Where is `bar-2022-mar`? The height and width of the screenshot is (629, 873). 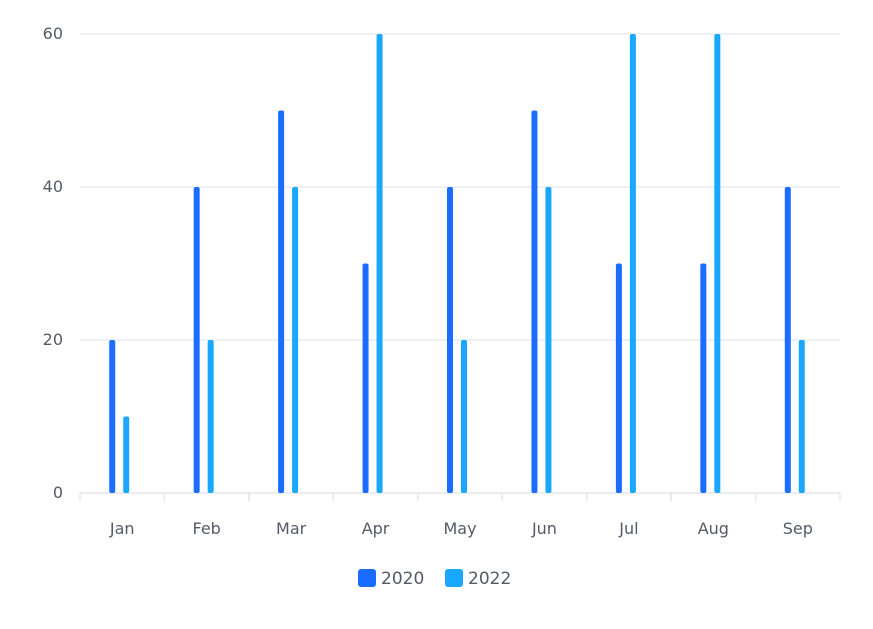 bar-2022-mar is located at coordinates (295, 340).